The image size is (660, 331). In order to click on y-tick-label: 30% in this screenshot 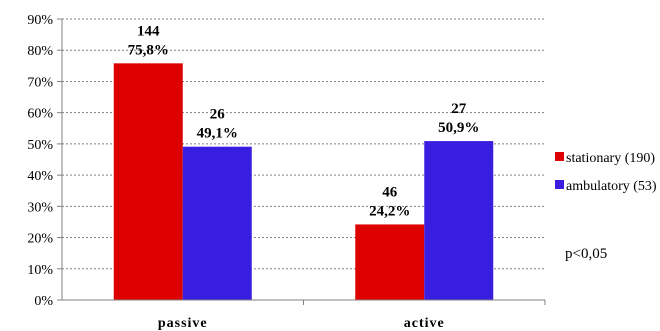, I will do `click(40, 207)`.